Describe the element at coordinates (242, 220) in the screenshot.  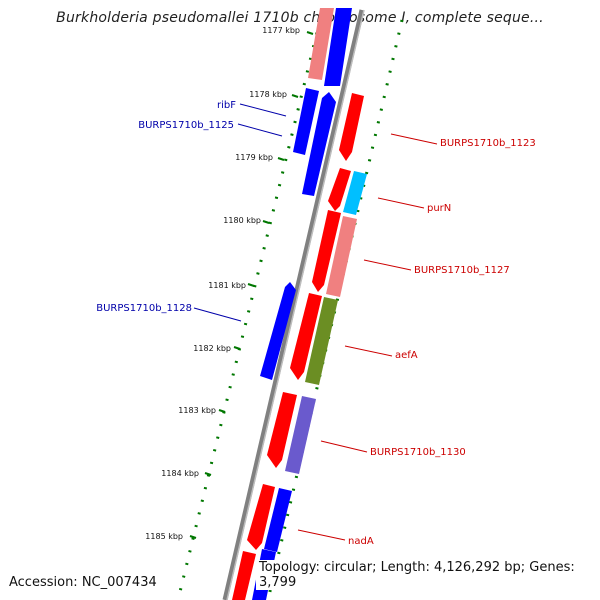
I see `tick-label: 1180 kbp` at that location.